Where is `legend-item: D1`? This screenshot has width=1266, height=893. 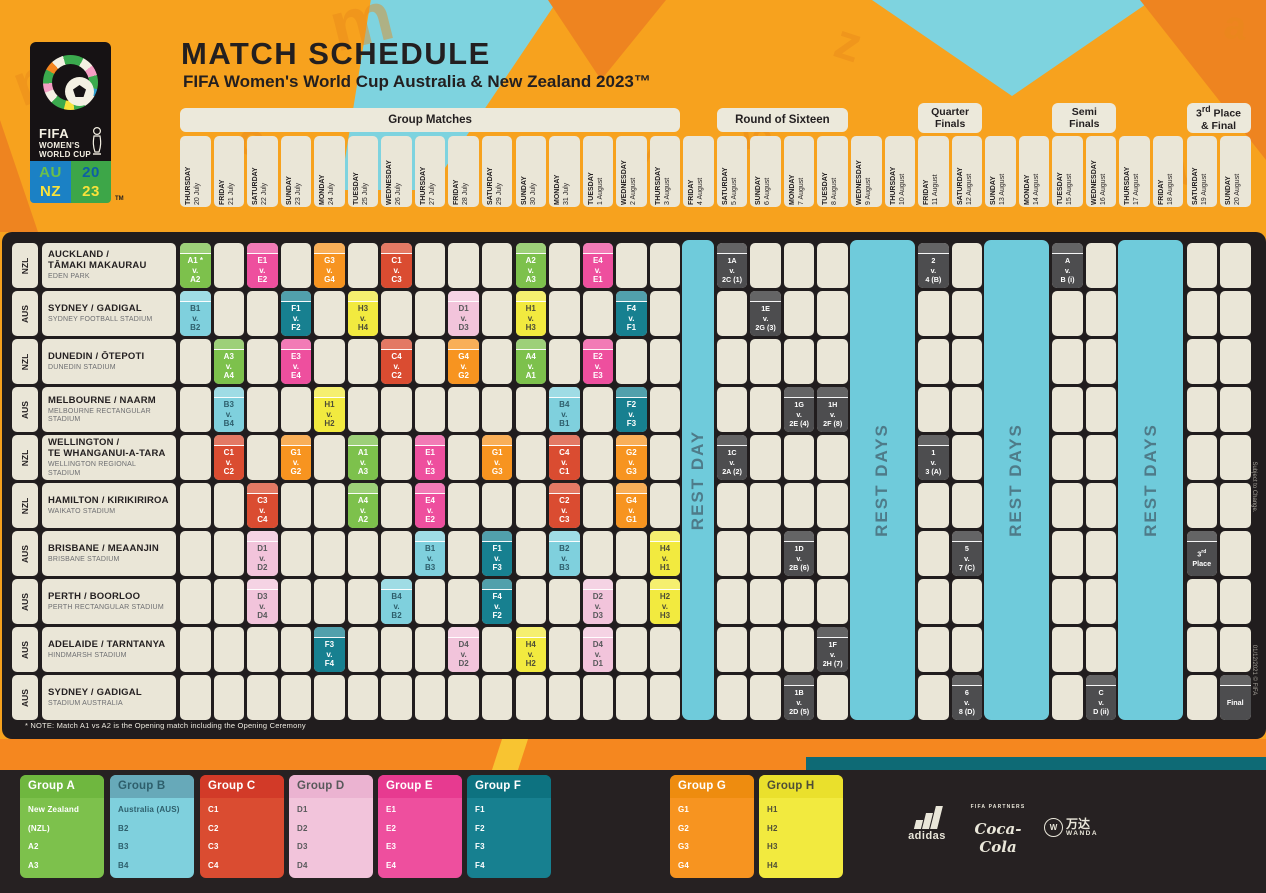
legend-item: D1 is located at coordinates (302, 809).